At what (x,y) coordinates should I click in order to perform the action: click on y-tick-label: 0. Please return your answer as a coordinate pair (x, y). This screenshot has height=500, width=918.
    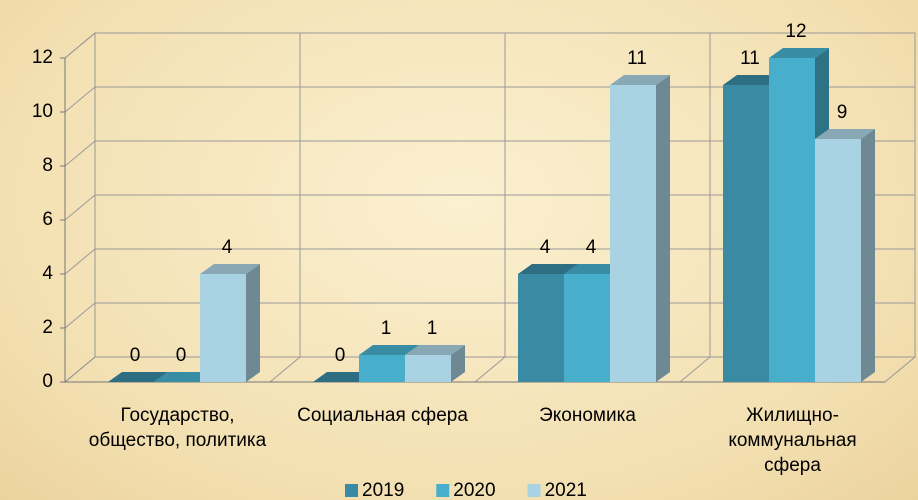
    Looking at the image, I should click on (47, 381).